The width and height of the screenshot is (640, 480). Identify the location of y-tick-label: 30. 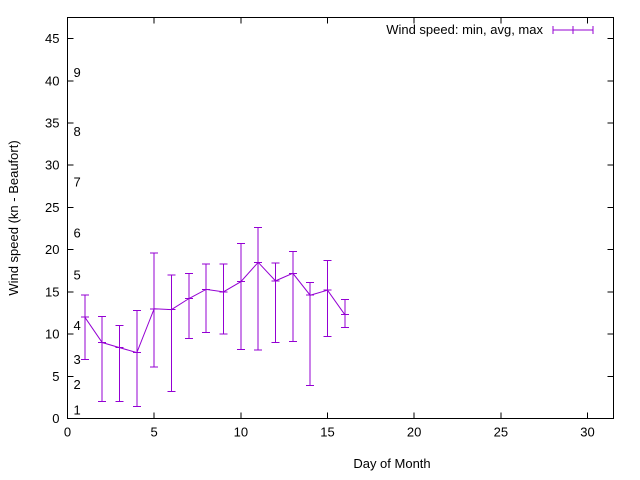
(52, 165).